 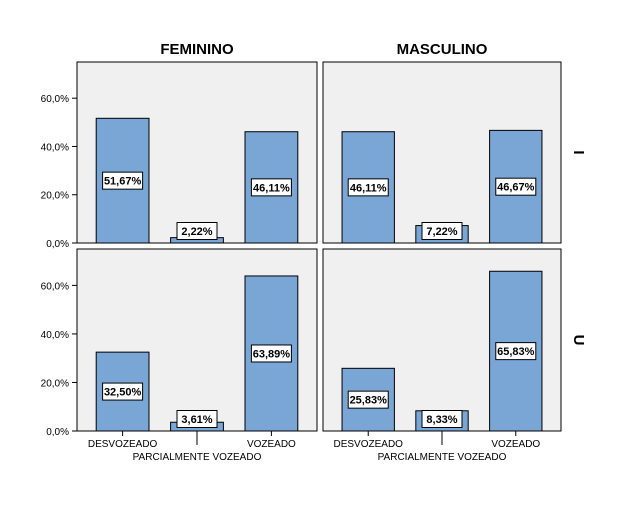 I want to click on column-header-masculino: MASCULINO, so click(x=442, y=49).